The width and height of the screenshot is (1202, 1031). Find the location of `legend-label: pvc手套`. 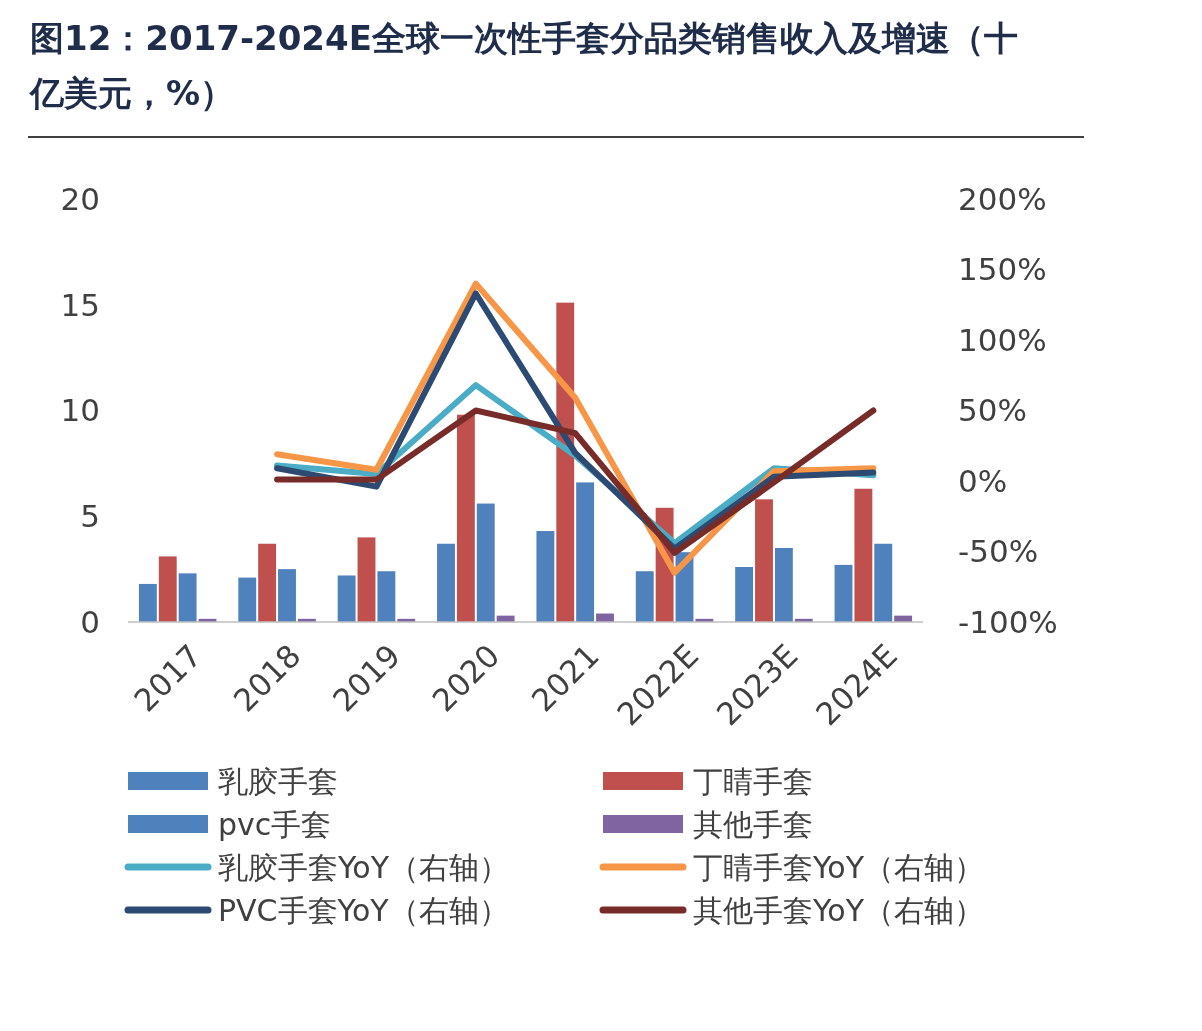

legend-label: pvc手套 is located at coordinates (275, 824).